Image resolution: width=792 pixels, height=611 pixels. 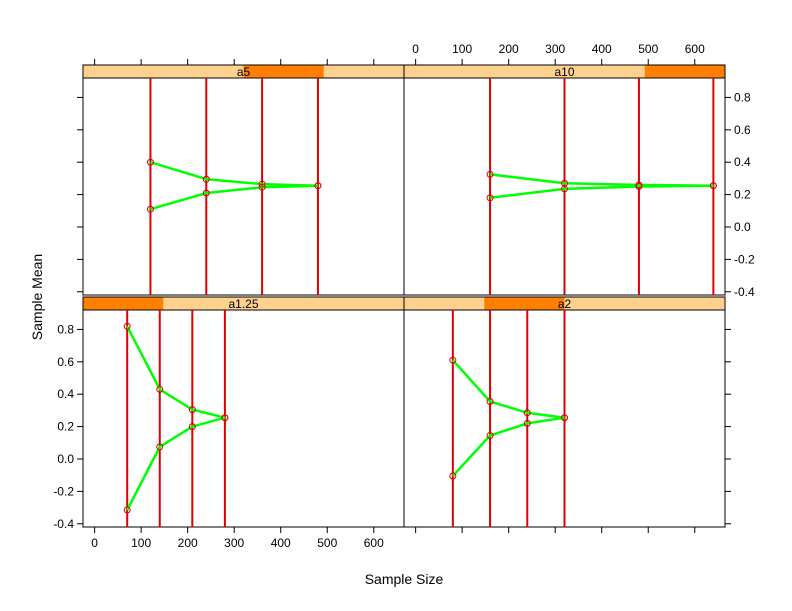 I want to click on strip-label: a10, so click(x=564, y=72).